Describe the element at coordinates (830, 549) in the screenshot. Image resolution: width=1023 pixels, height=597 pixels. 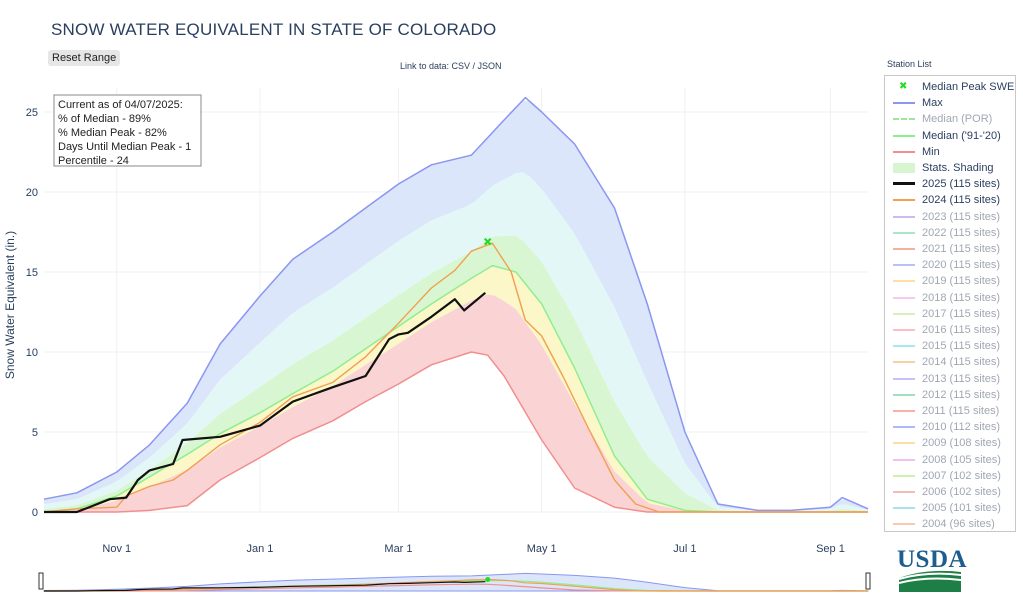
I see `x-tick-label: Sep 1` at that location.